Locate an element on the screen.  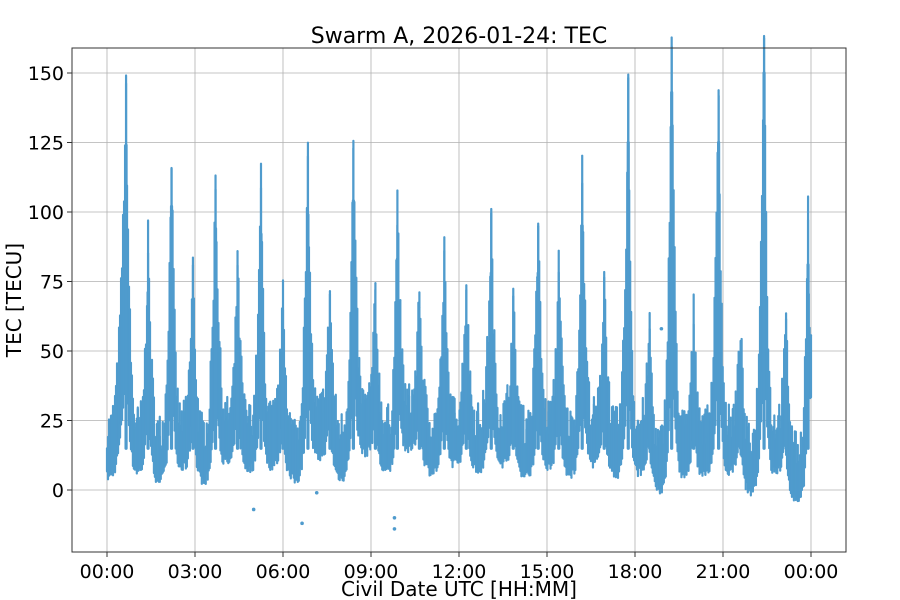
x-axis-label: Civil Date UTC [HH:MM] is located at coordinates (459, 588).